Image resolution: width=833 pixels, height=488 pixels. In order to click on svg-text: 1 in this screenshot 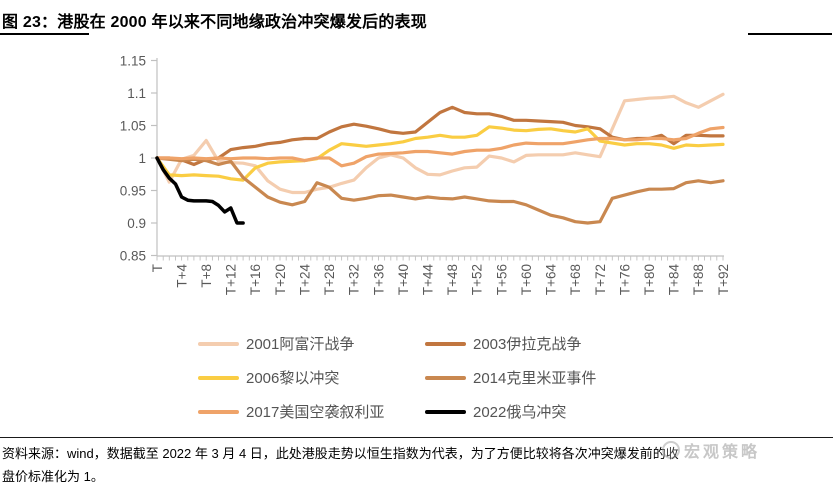, I will do `click(142, 158)`.